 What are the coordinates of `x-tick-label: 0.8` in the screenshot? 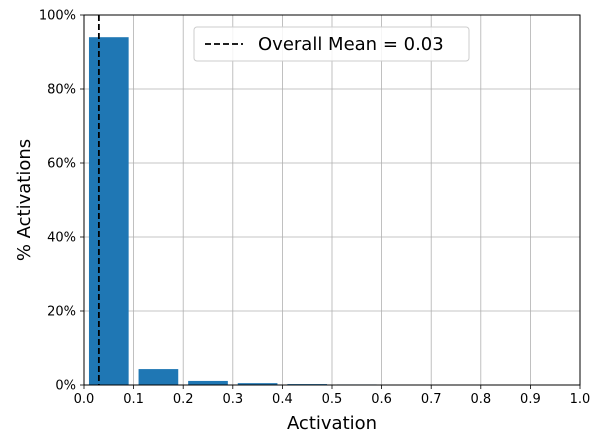 It's located at (480, 399).